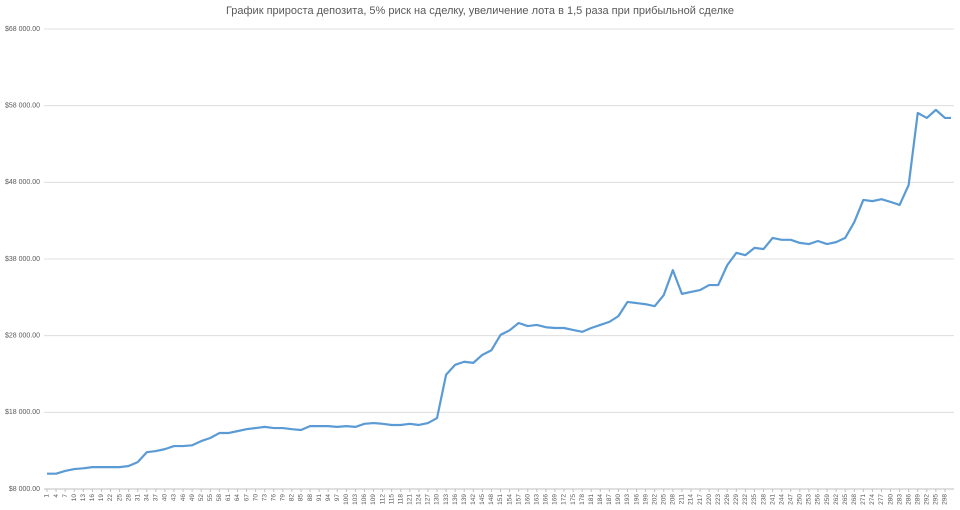 This screenshot has height=510, width=960. What do you see at coordinates (537, 499) in the screenshot?
I see `x-tick-label: 163` at bounding box center [537, 499].